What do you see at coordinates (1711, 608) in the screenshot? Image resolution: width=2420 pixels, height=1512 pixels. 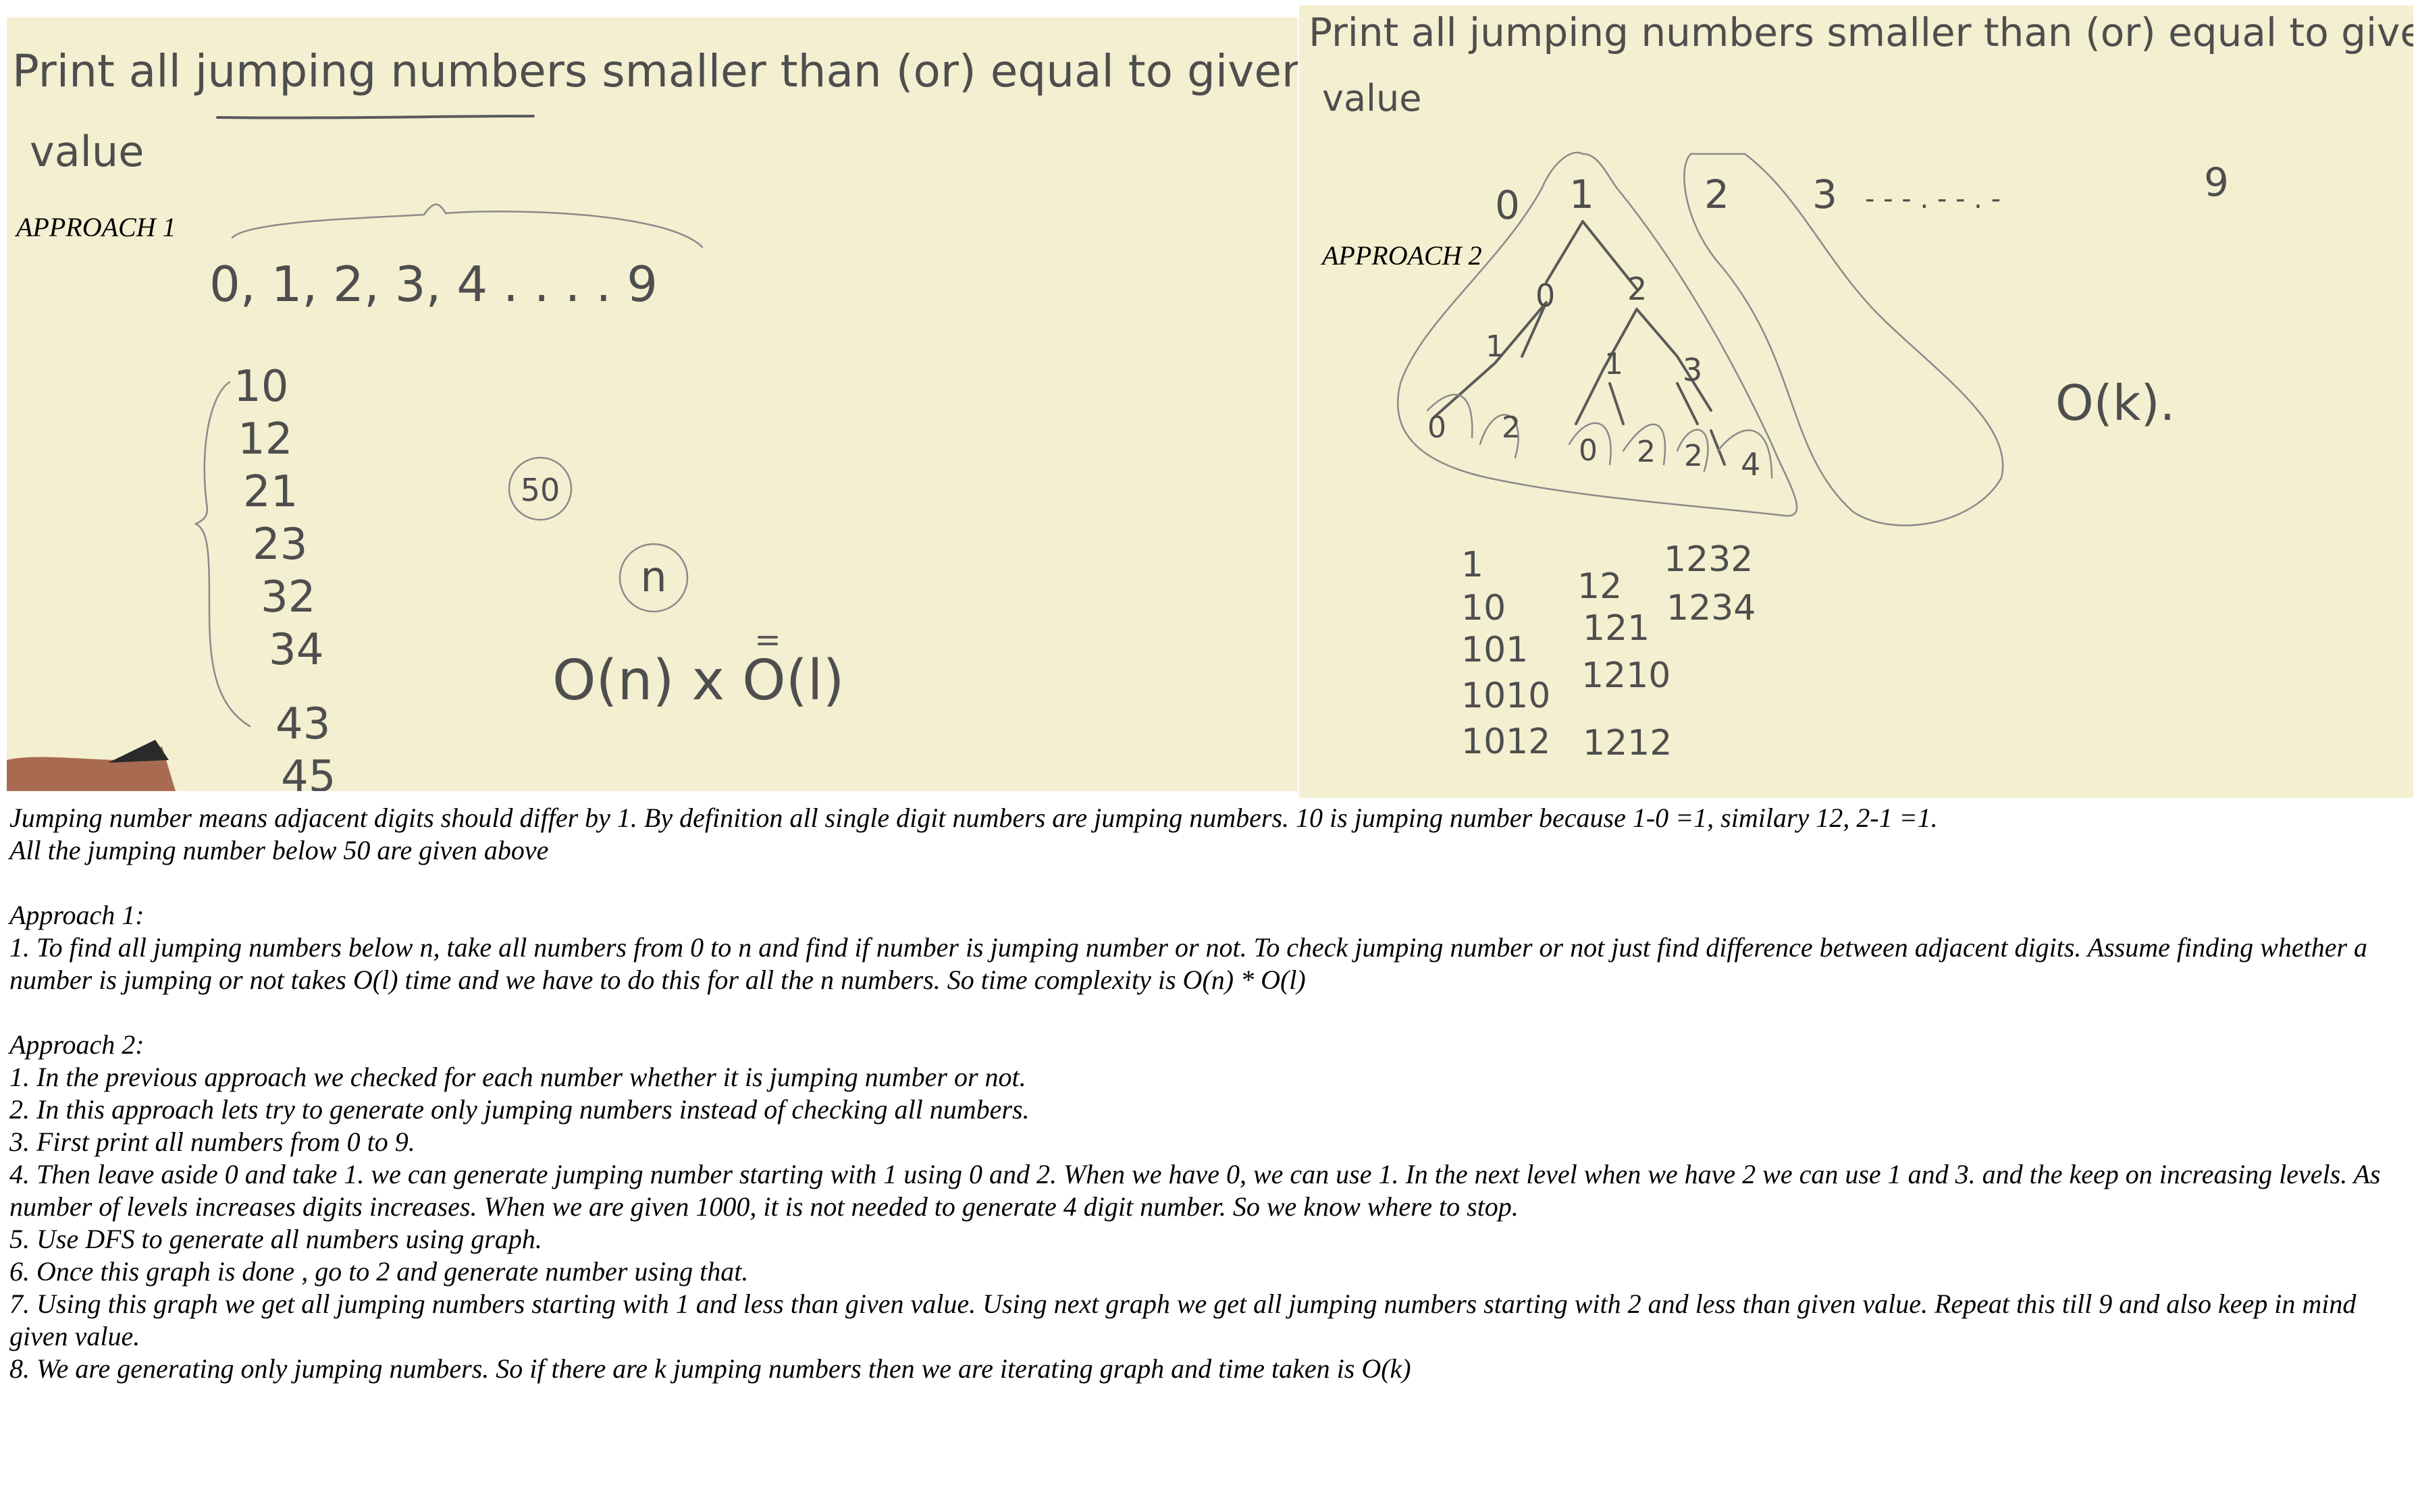 I see `board2-col3-item: 1234` at bounding box center [1711, 608].